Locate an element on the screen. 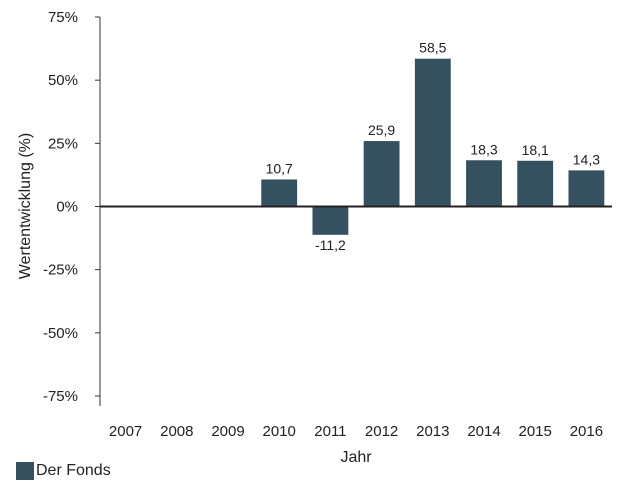  x-tick-label: 2012 is located at coordinates (381, 431).